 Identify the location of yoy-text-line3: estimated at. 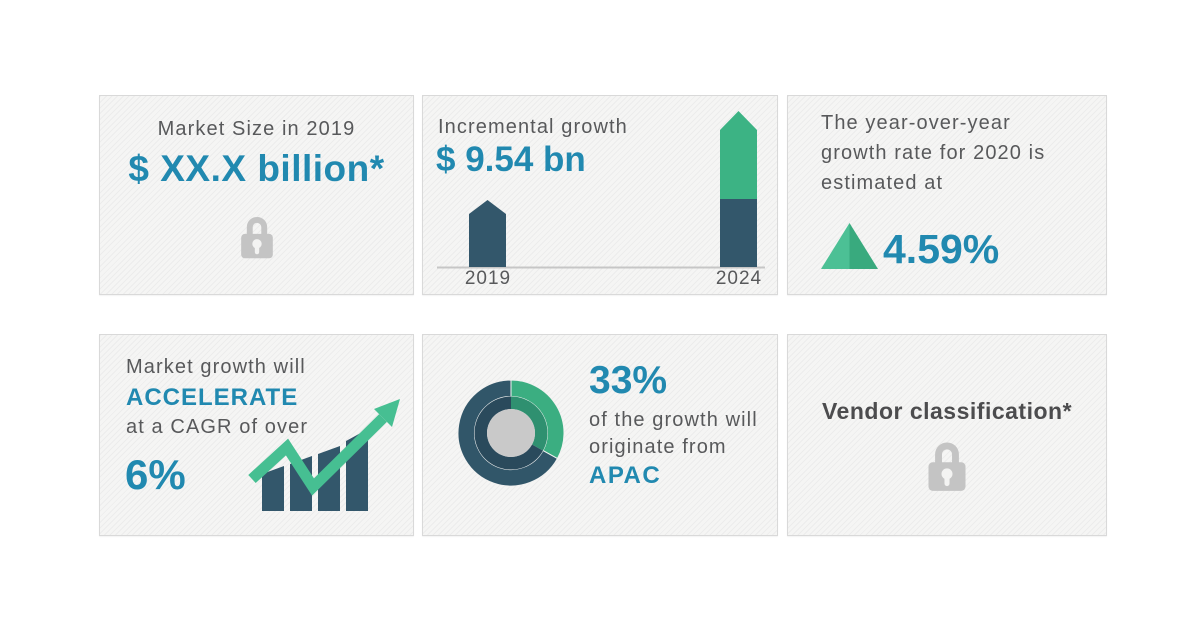
(882, 183).